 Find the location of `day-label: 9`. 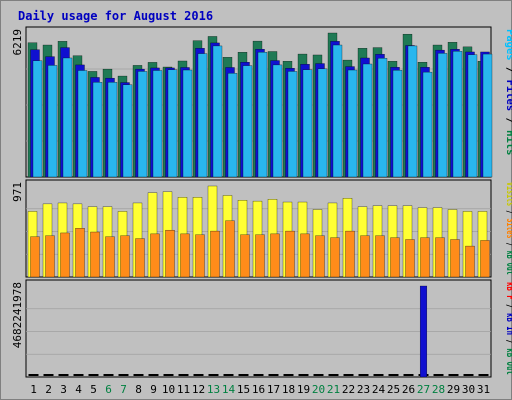

day-label: 9 is located at coordinates (153, 389).